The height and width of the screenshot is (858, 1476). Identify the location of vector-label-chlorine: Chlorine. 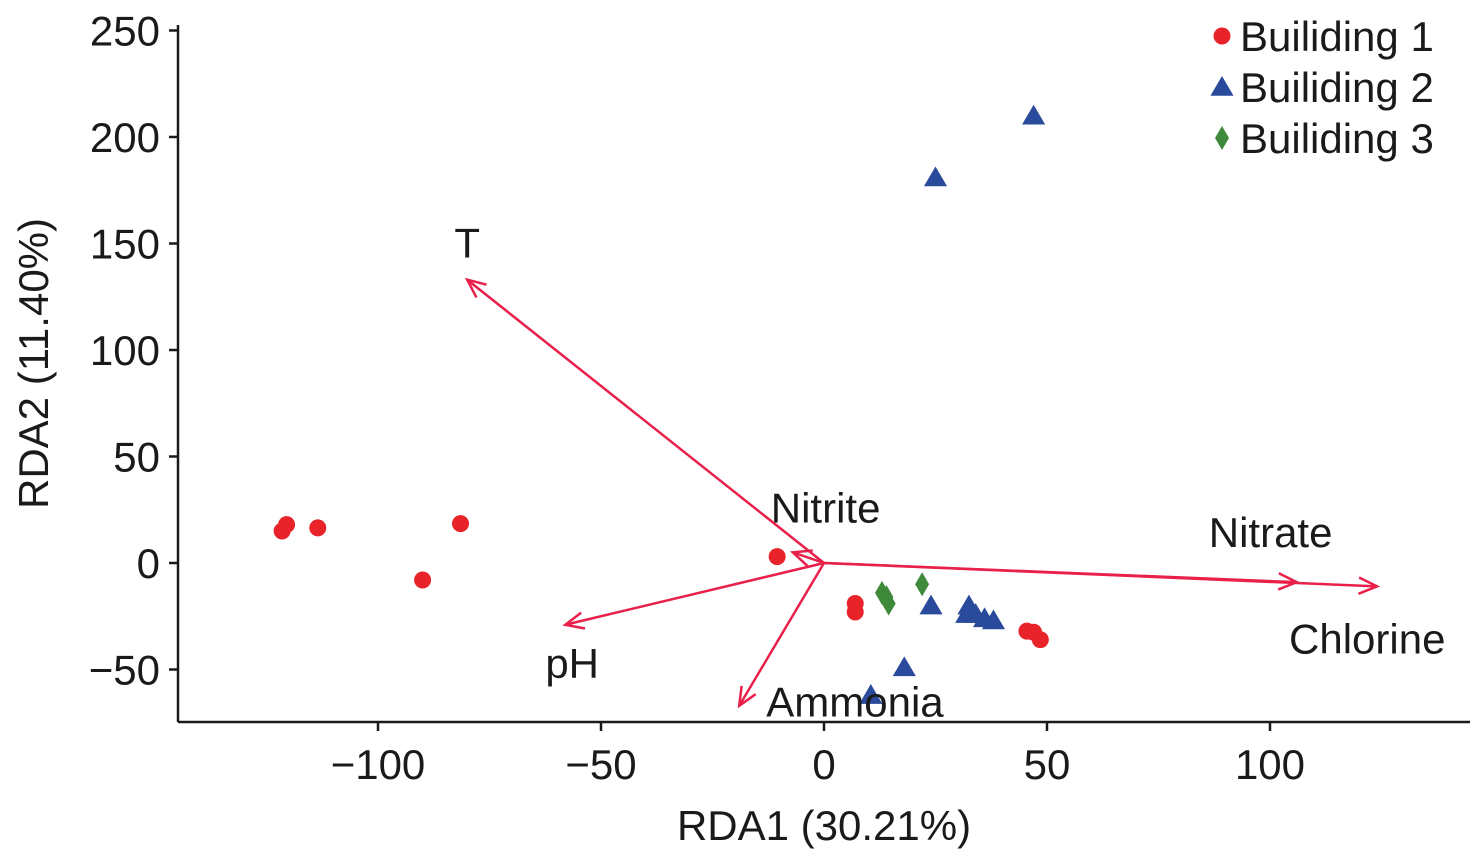
(1367, 638).